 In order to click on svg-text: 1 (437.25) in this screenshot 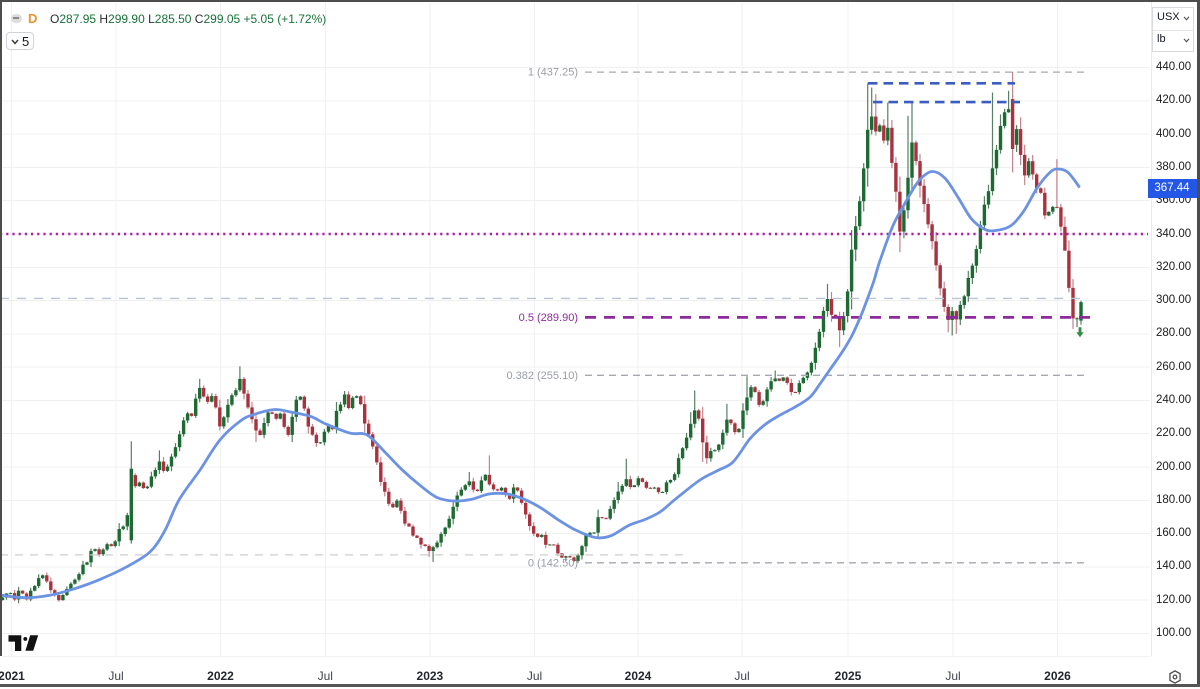, I will do `click(553, 73)`.